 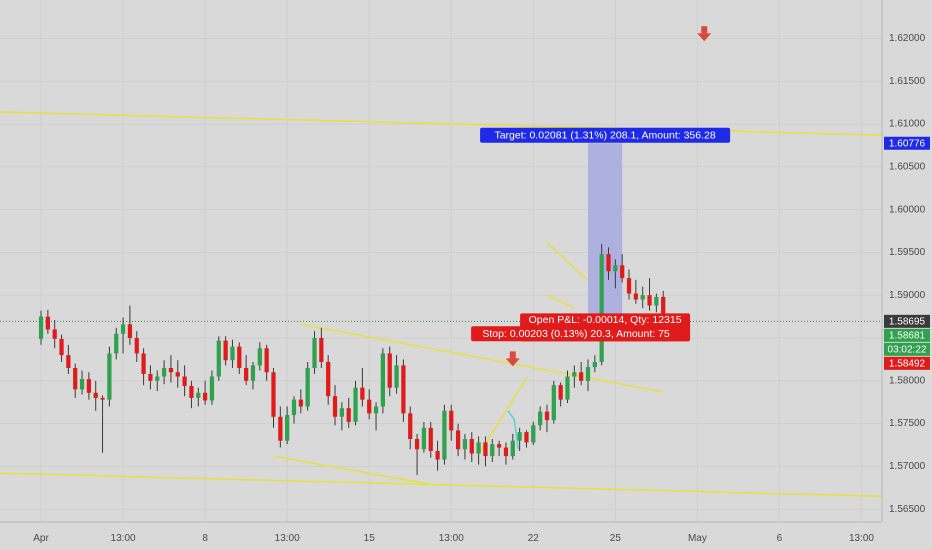 I want to click on grid, so click(x=441, y=321).